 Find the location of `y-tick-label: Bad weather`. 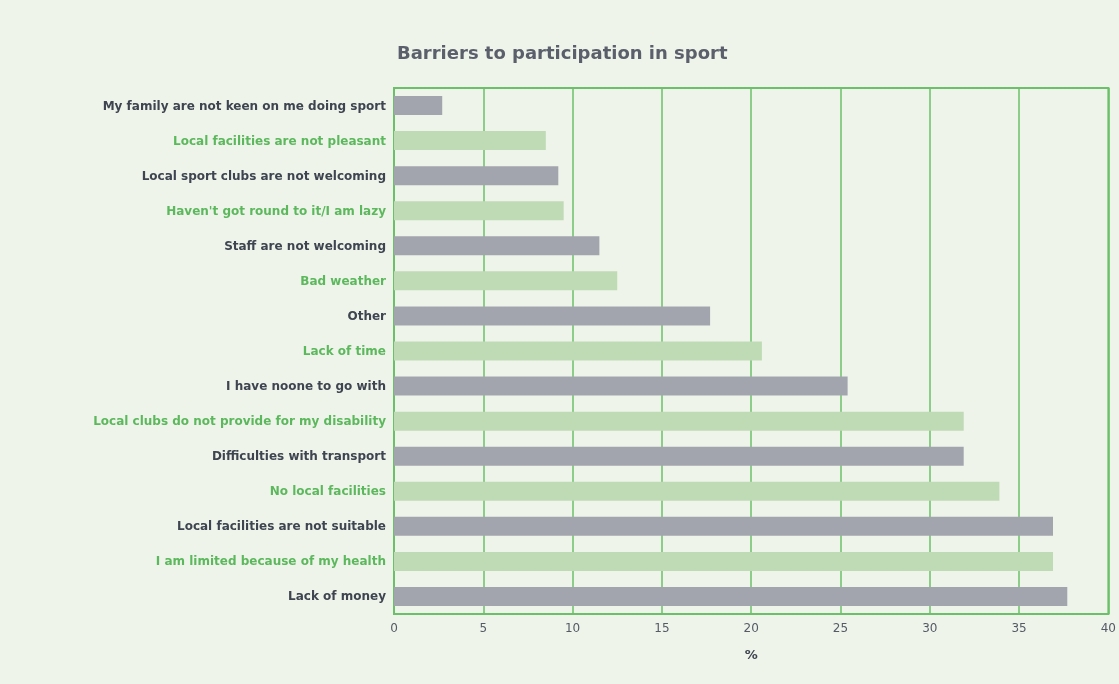

y-tick-label: Bad weather is located at coordinates (343, 280).